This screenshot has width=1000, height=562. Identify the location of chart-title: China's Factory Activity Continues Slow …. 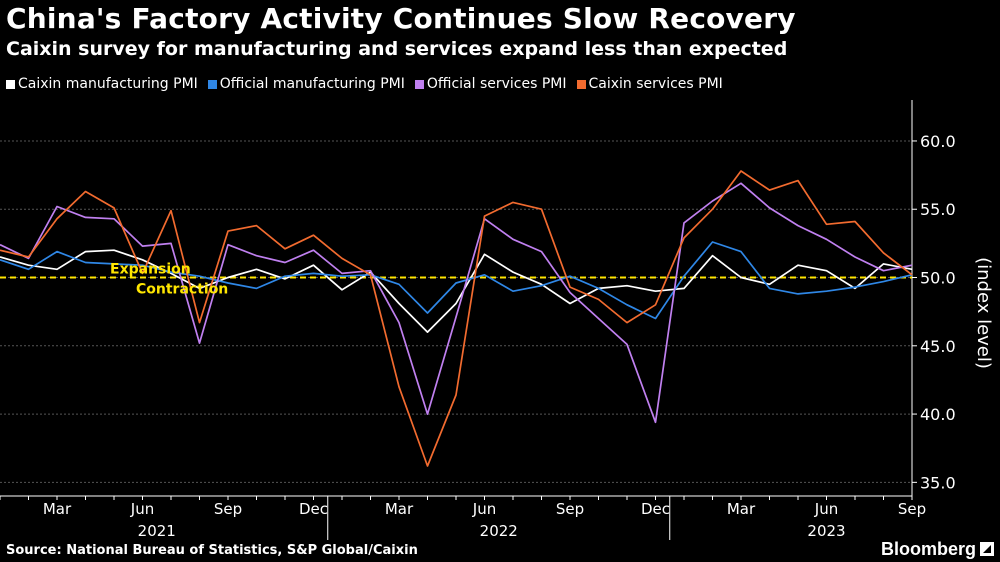
(401, 18).